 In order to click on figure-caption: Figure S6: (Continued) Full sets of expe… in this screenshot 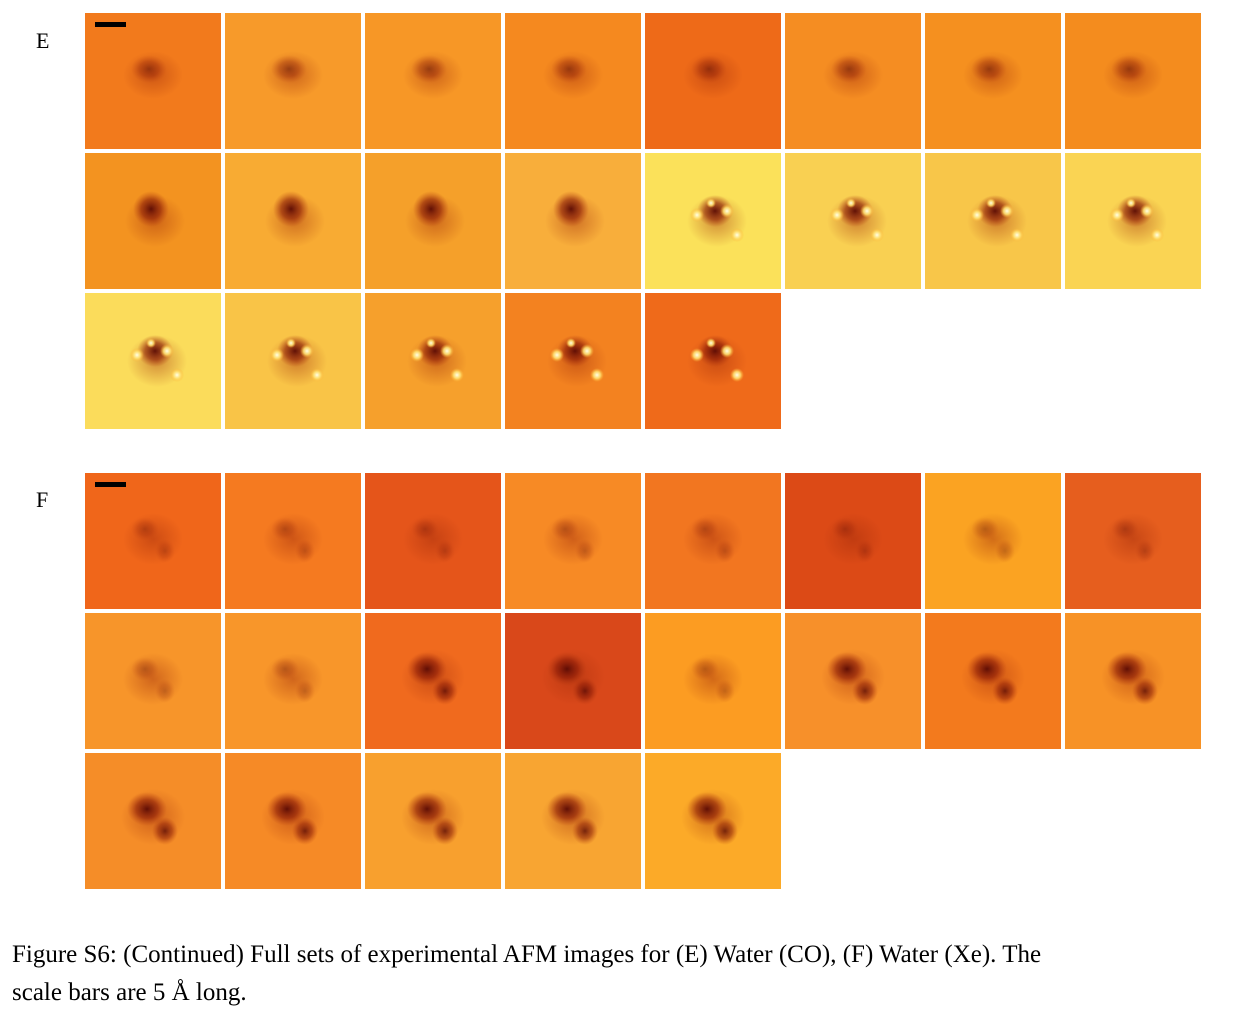, I will do `click(627, 974)`.